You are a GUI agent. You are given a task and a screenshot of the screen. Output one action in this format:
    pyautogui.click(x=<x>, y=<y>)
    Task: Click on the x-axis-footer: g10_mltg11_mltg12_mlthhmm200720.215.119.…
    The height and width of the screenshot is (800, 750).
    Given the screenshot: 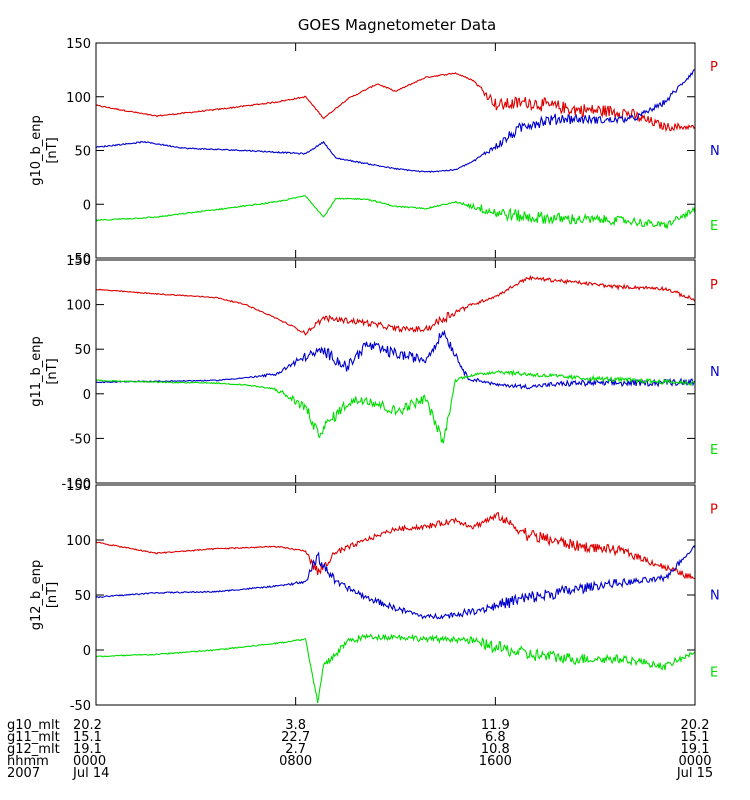 What is the action you would take?
    pyautogui.click(x=360, y=749)
    